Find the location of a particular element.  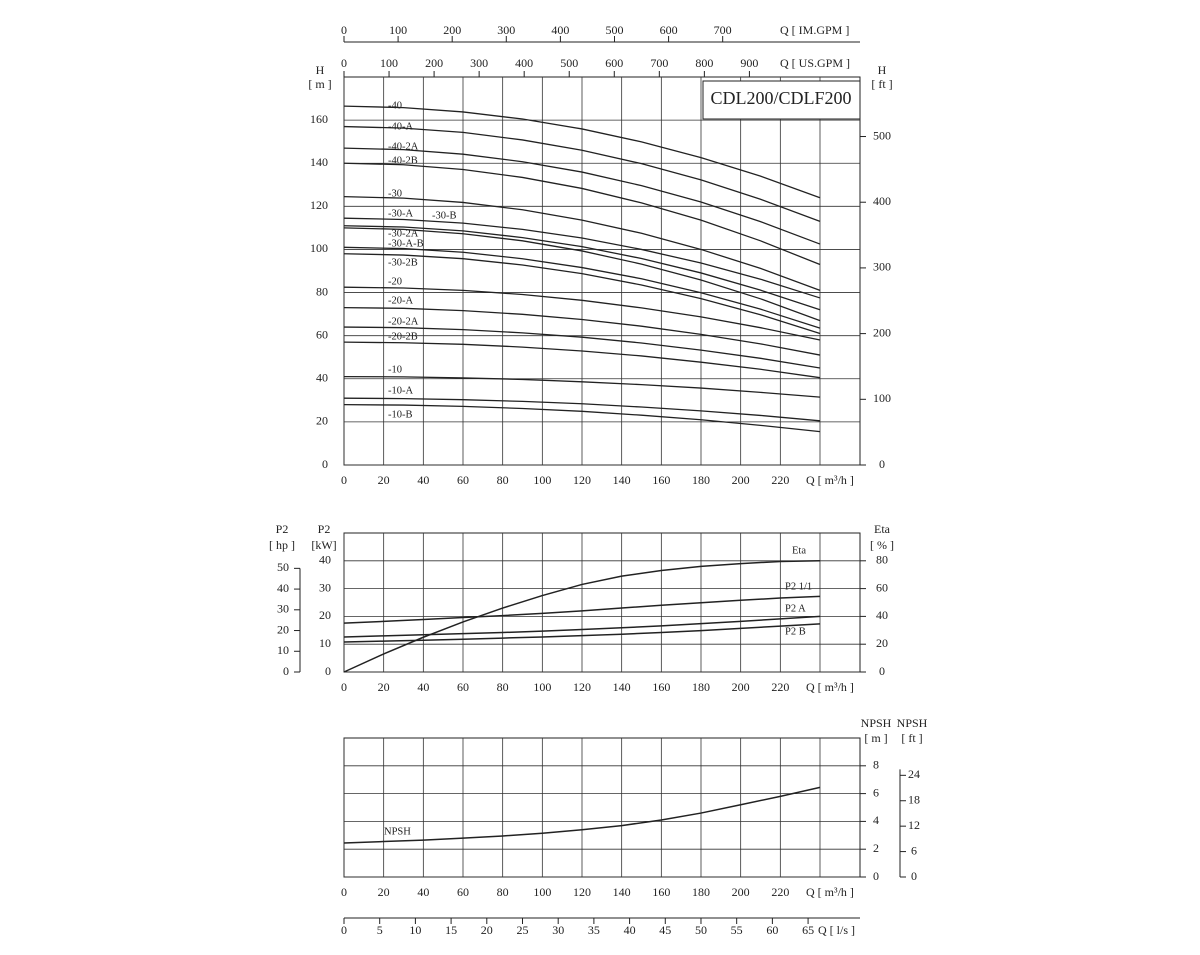

ls-tick-label: 35 is located at coordinates (594, 930).